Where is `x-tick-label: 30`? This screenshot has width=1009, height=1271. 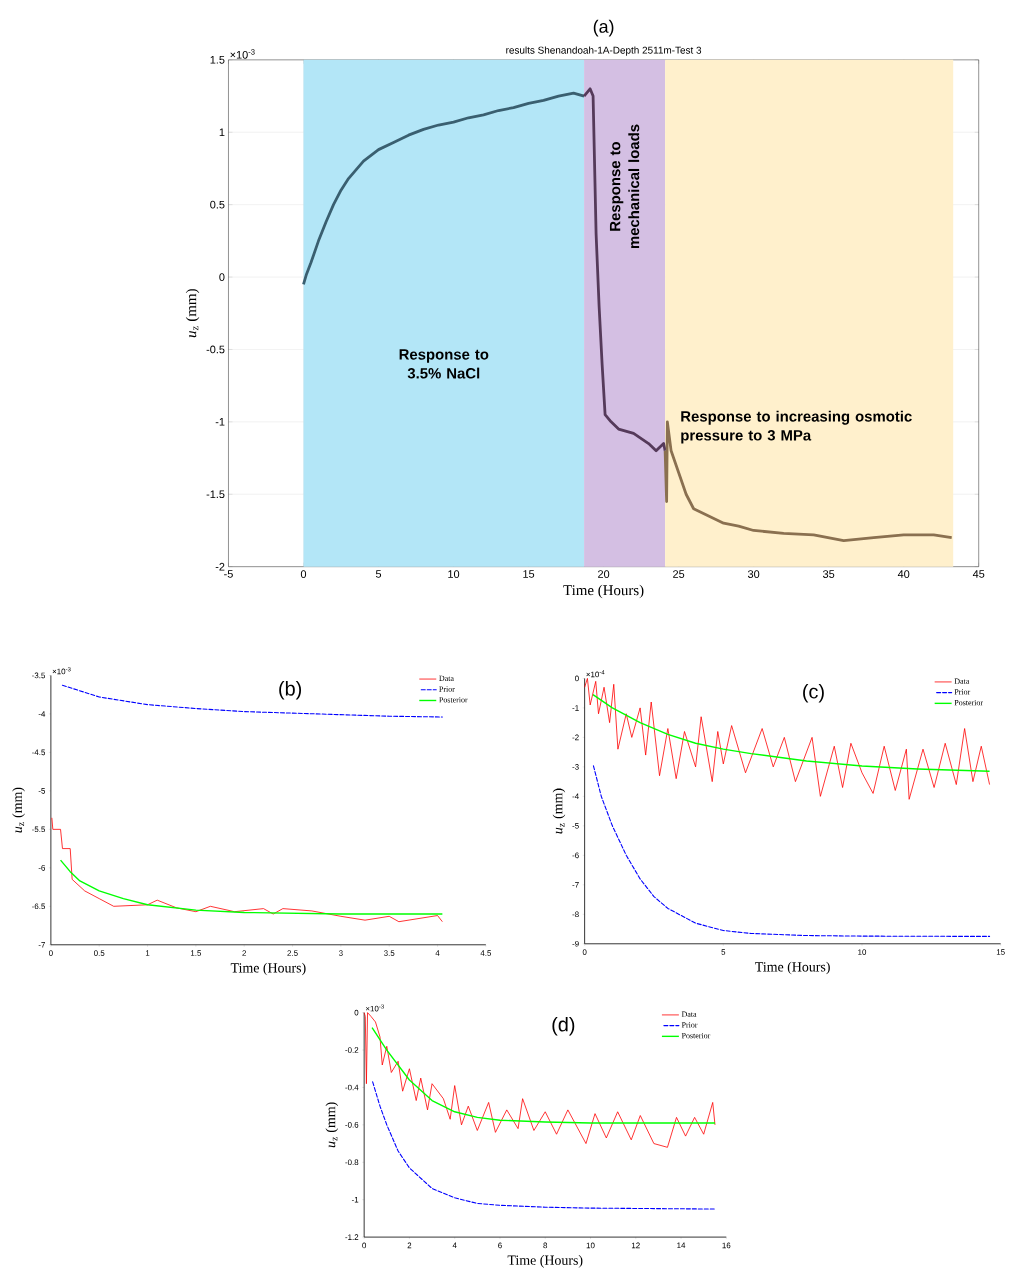 x-tick-label: 30 is located at coordinates (754, 574).